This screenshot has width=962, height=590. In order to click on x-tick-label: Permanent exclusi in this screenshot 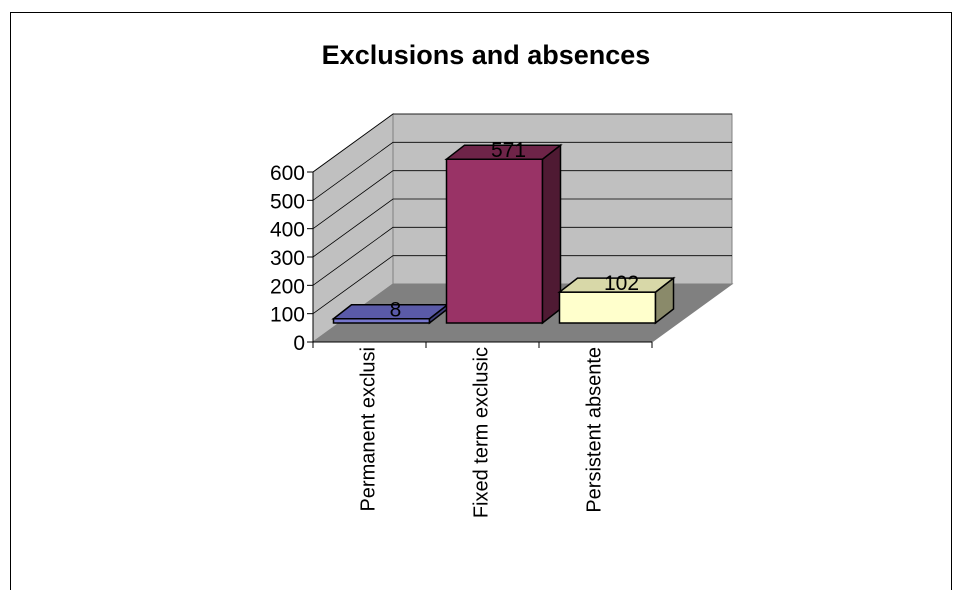, I will do `click(369, 429)`.